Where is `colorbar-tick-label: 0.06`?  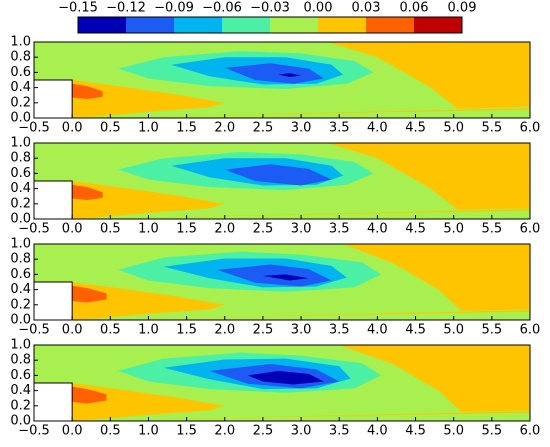 colorbar-tick-label: 0.06 is located at coordinates (414, 8).